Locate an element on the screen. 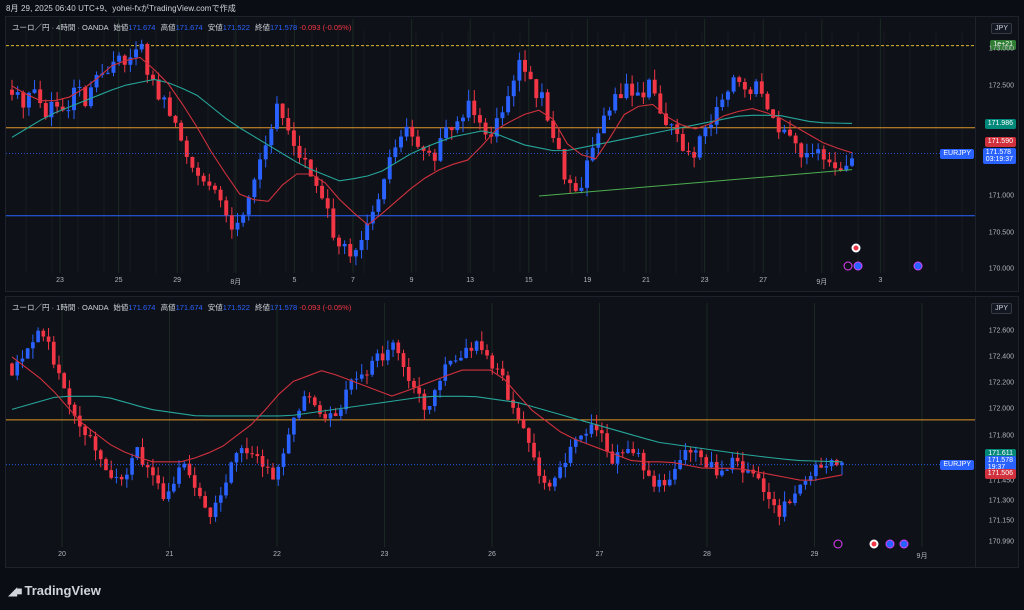  x-tick-label: 25 is located at coordinates (118, 280).